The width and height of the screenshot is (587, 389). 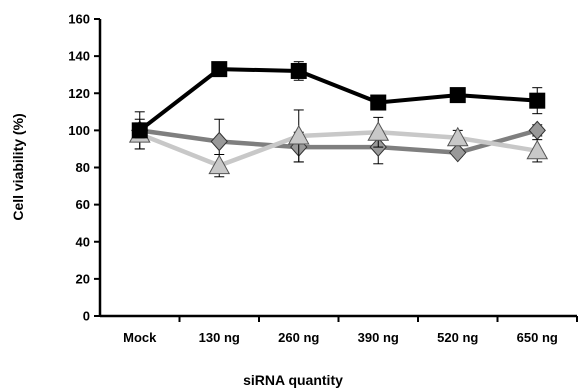 I want to click on x-tick-label: 650 ng, so click(x=537, y=337).